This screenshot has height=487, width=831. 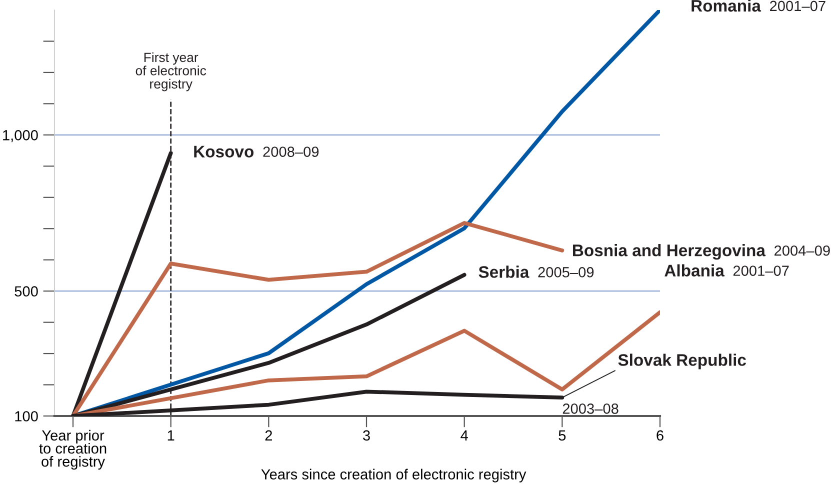 What do you see at coordinates (171, 435) in the screenshot?
I see `x-tick-label: 1` at bounding box center [171, 435].